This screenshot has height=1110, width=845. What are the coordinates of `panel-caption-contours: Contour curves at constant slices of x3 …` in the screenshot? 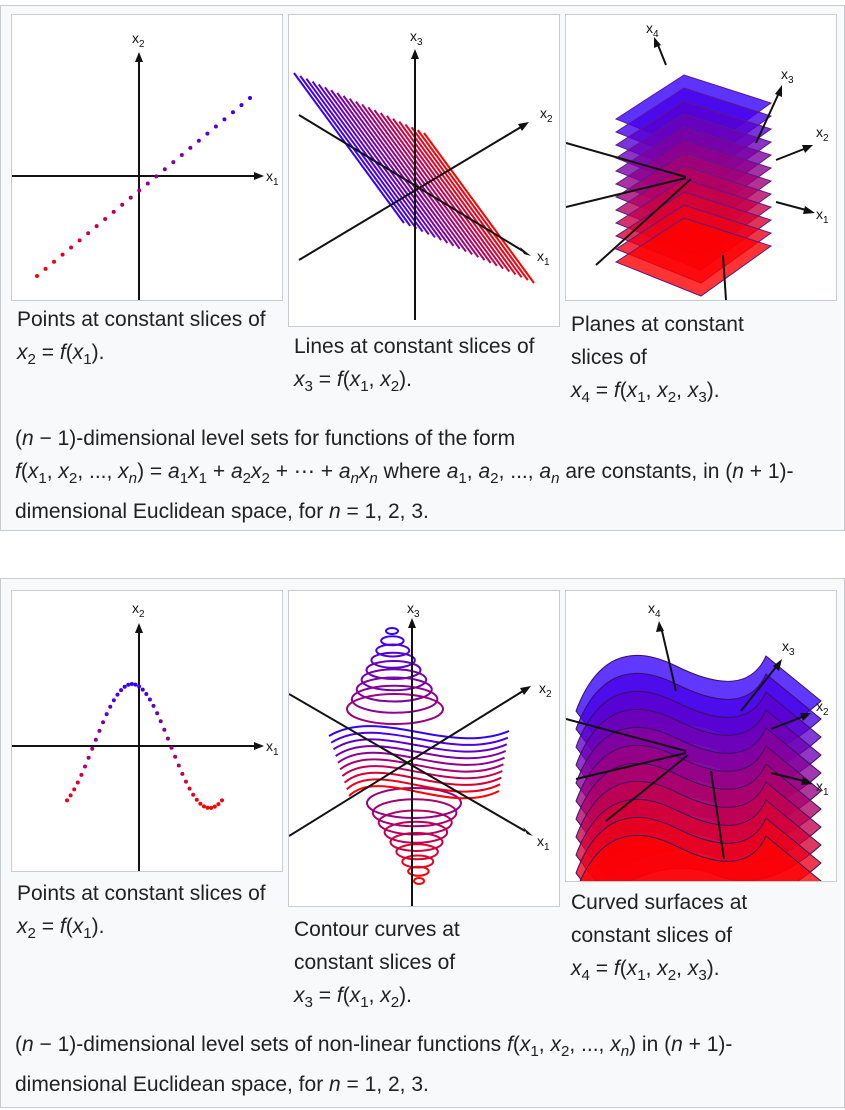 It's located at (377, 965).